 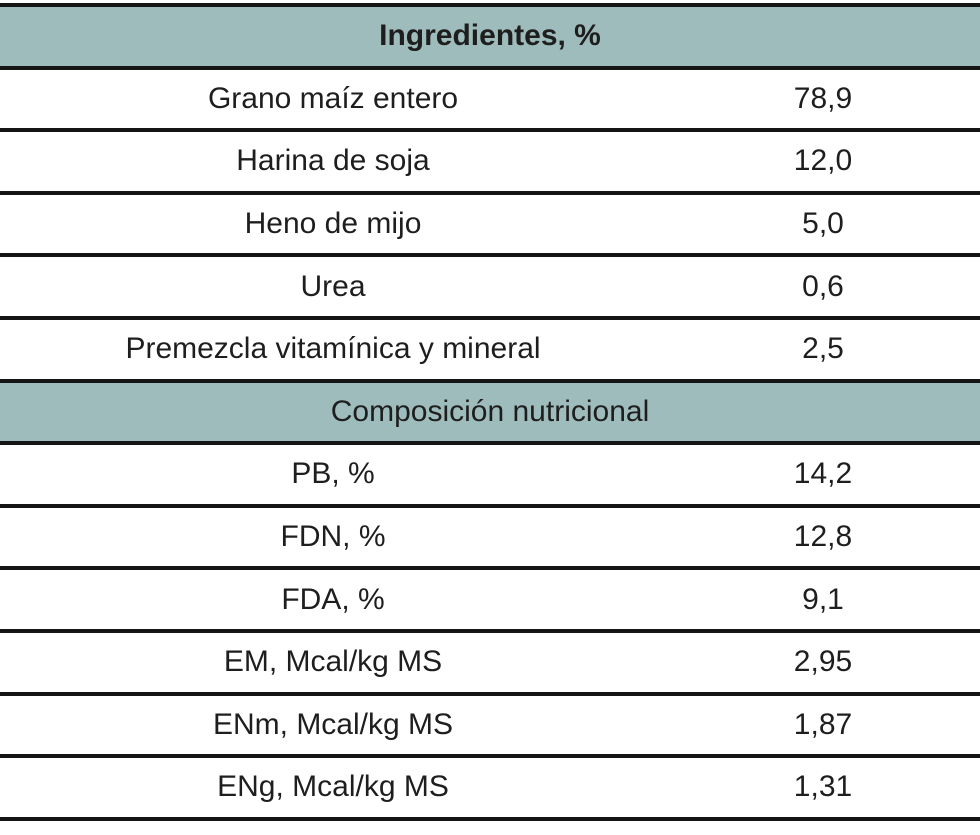 I want to click on row-label: ENm, Mcal/kg MS, so click(x=333, y=724).